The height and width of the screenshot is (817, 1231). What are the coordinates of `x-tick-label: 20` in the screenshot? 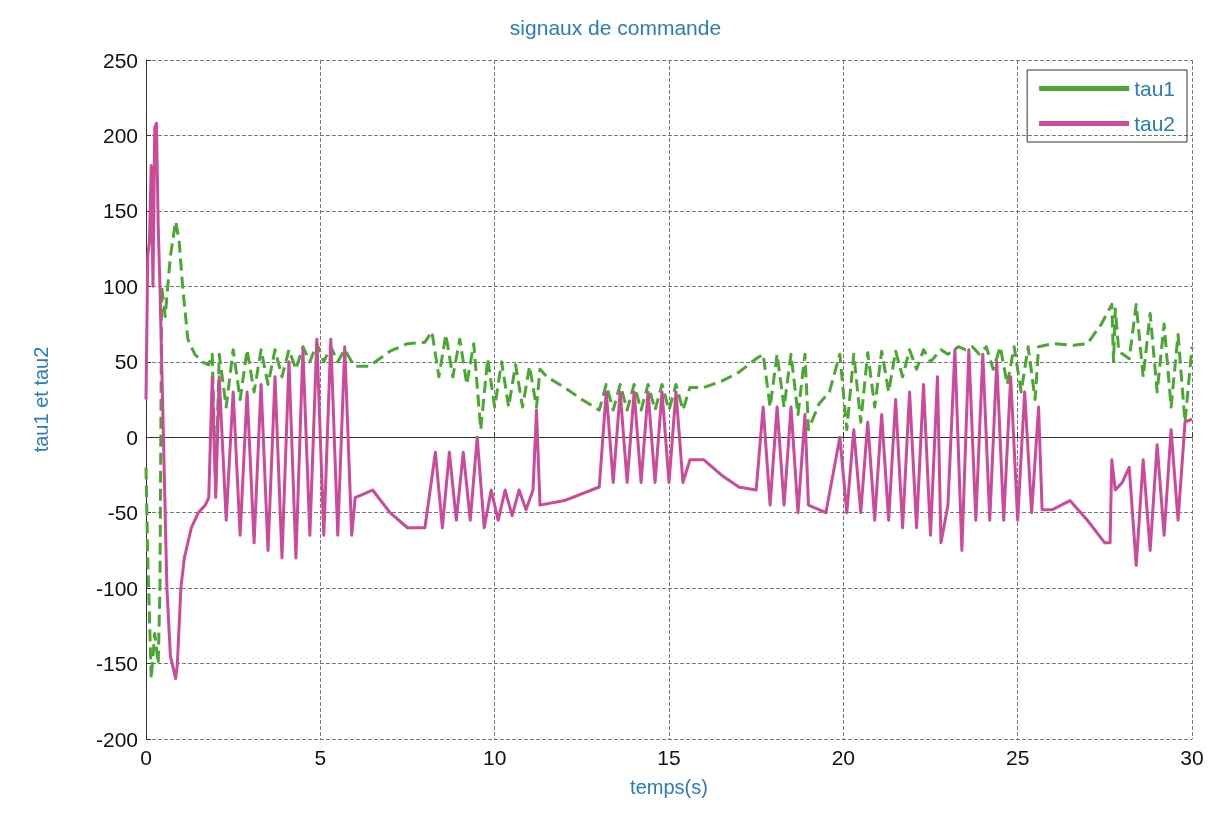 It's located at (843, 757).